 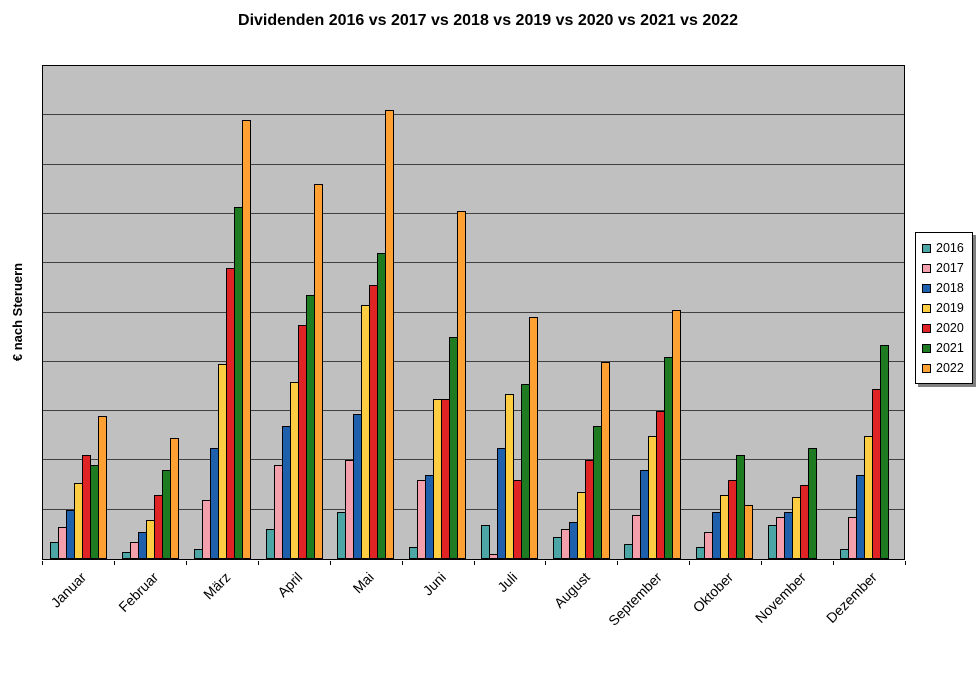 I want to click on bar-2022-märz, so click(x=246, y=339).